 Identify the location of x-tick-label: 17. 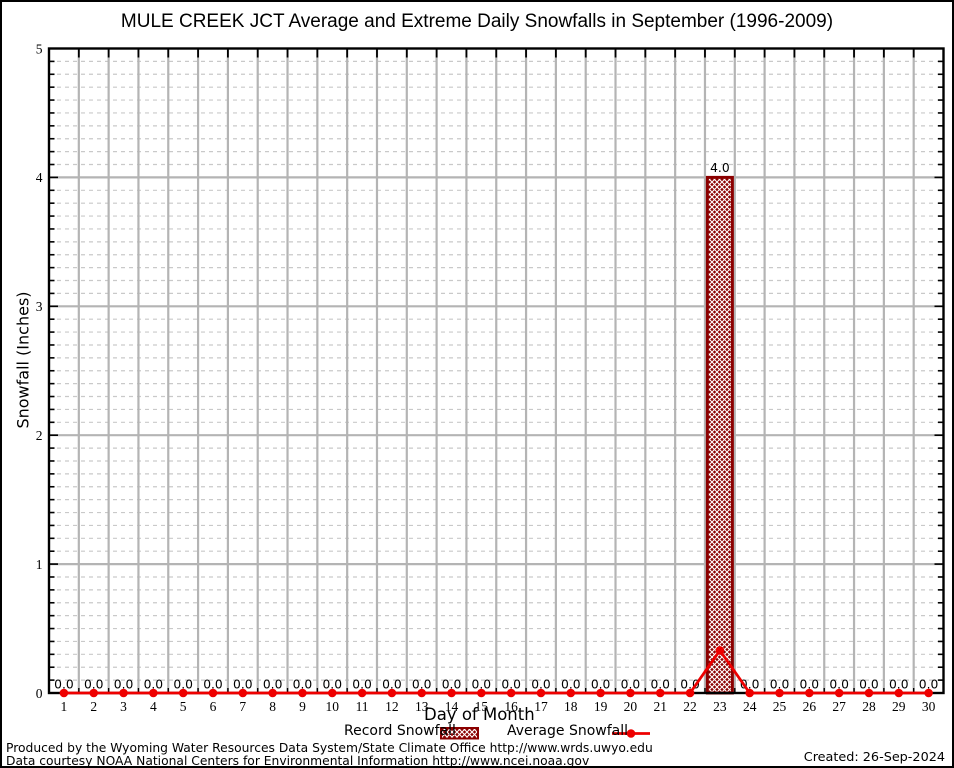
(541, 706).